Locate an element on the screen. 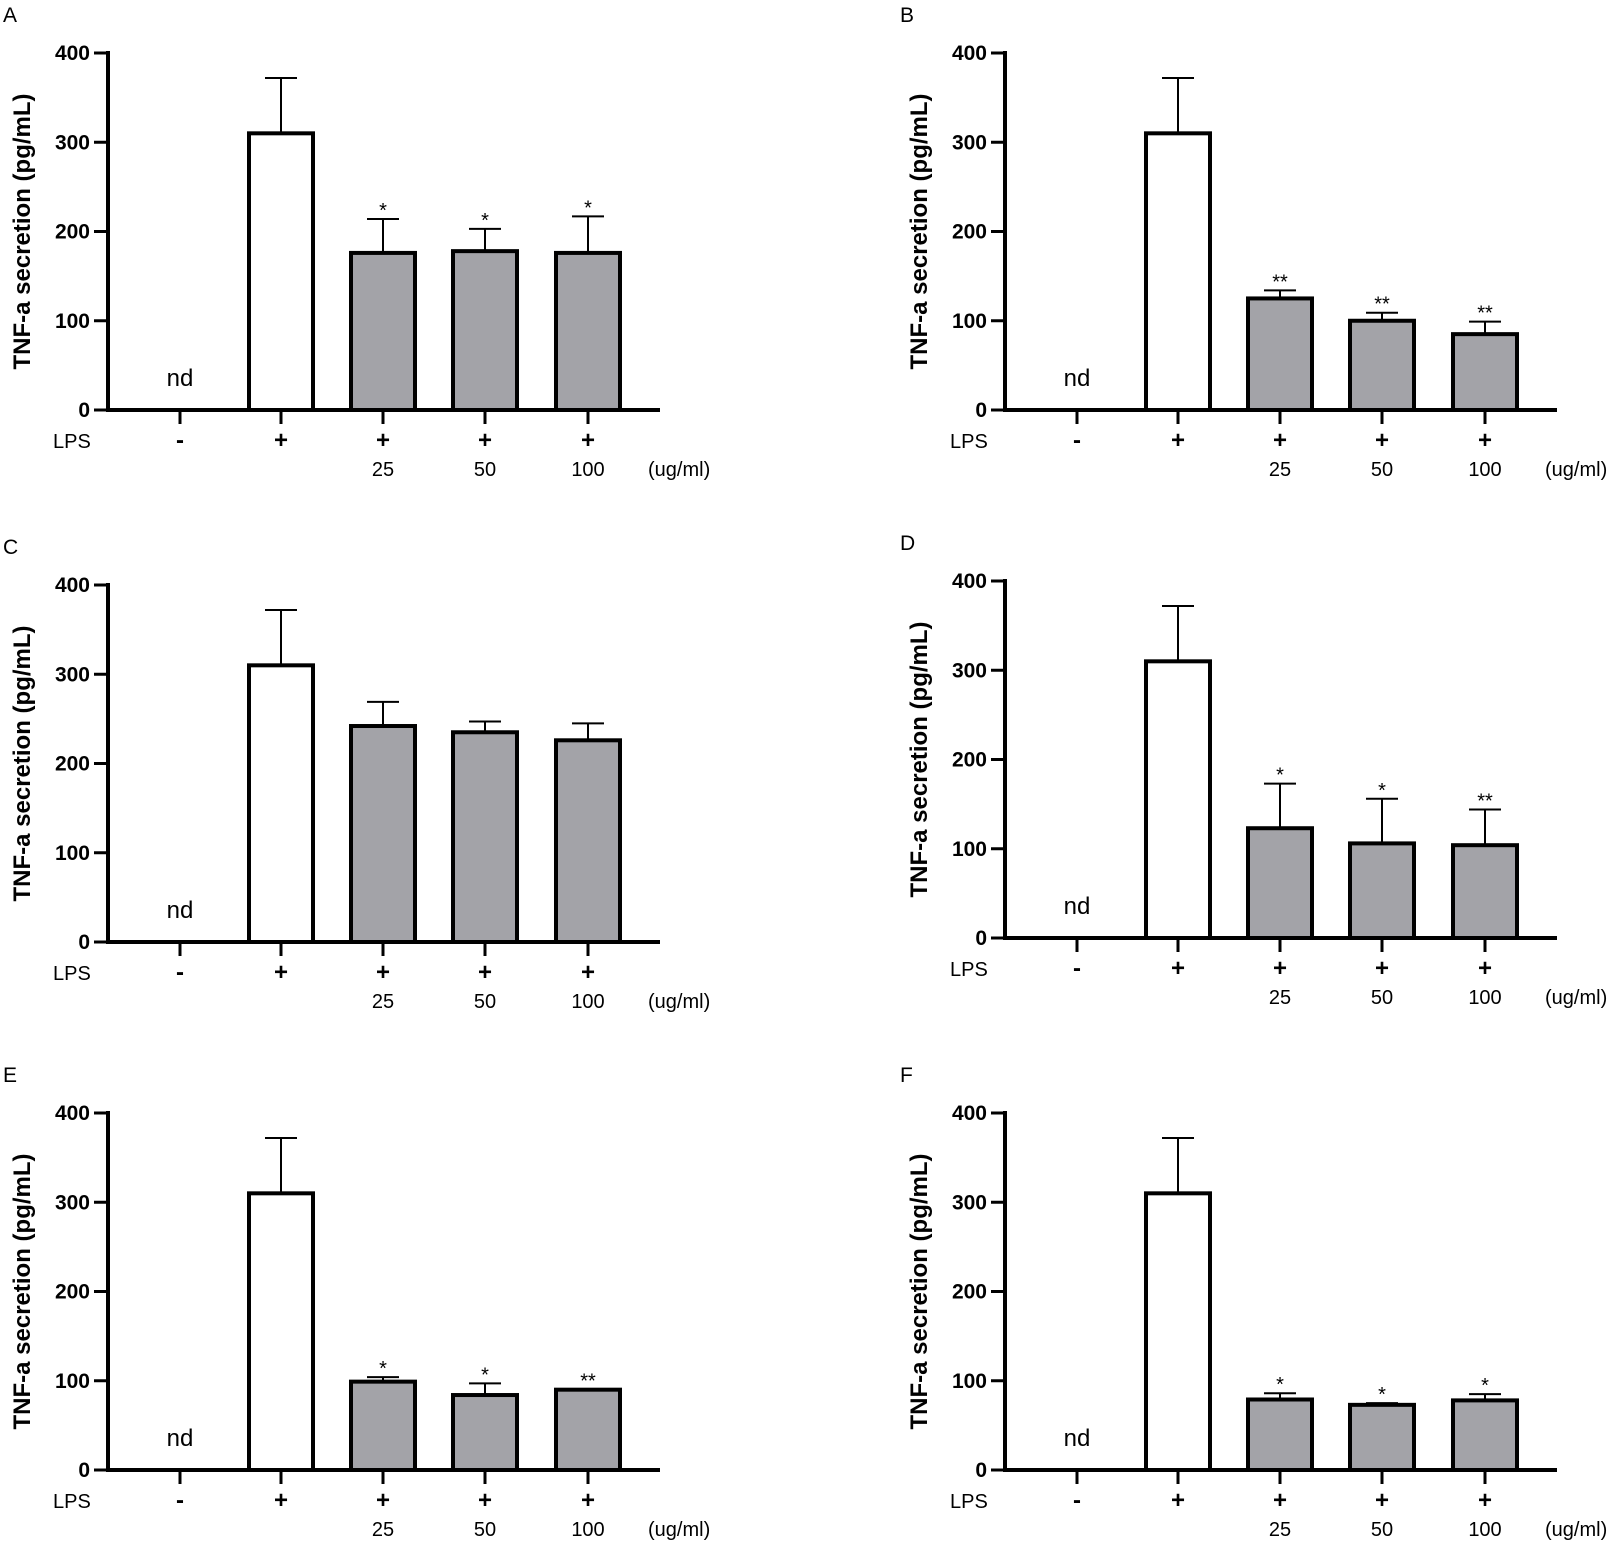 The height and width of the screenshot is (1553, 1619). panel-letter: B is located at coordinates (907, 15).